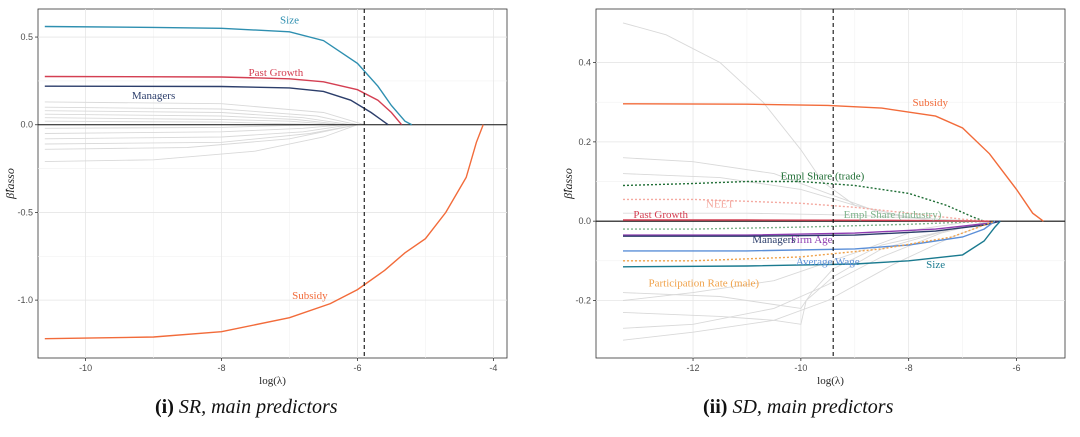 The height and width of the screenshot is (437, 1080). What do you see at coordinates (584, 63) in the screenshot?
I see `y-tick-label: 0.4` at bounding box center [584, 63].